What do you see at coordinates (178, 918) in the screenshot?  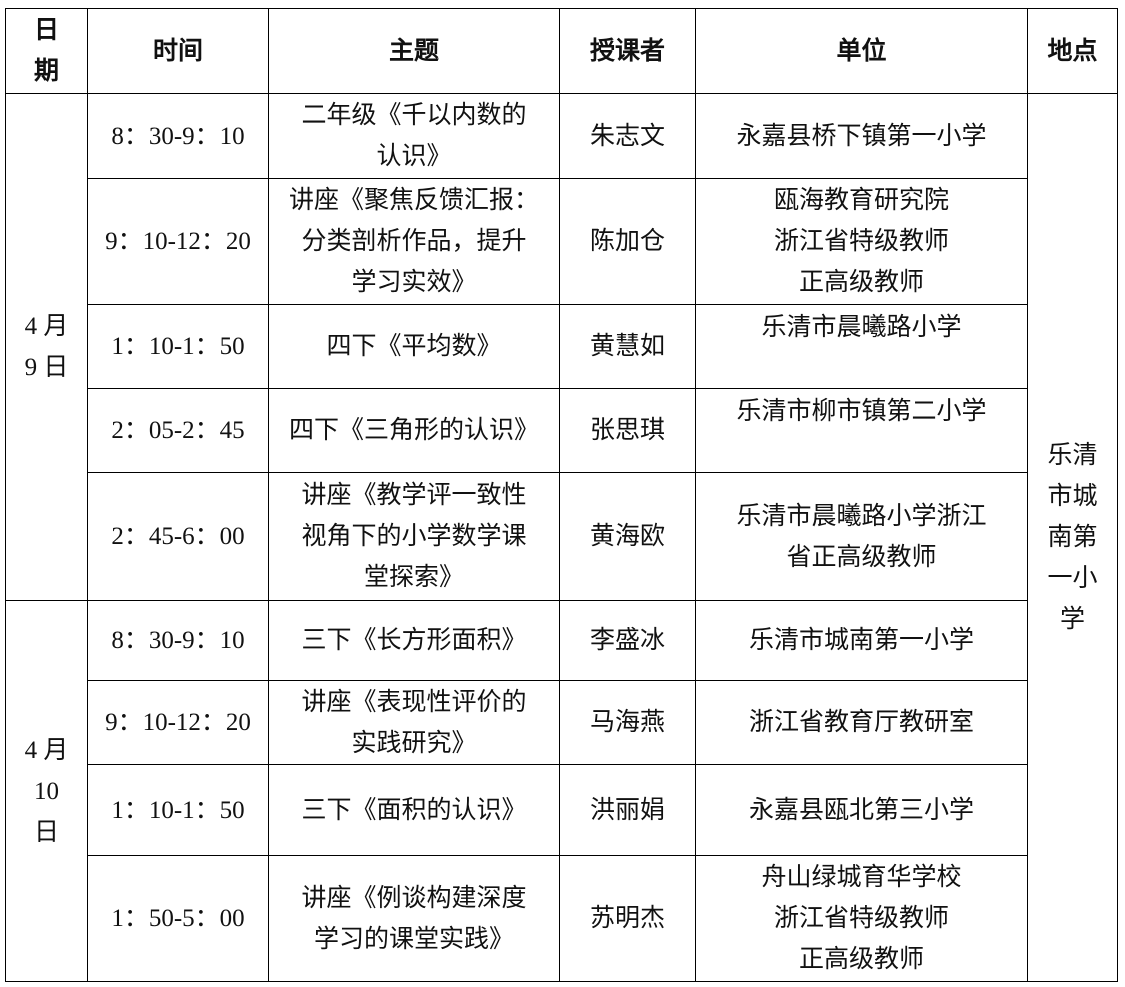 I see `time-cell: 1：50-5：00` at bounding box center [178, 918].